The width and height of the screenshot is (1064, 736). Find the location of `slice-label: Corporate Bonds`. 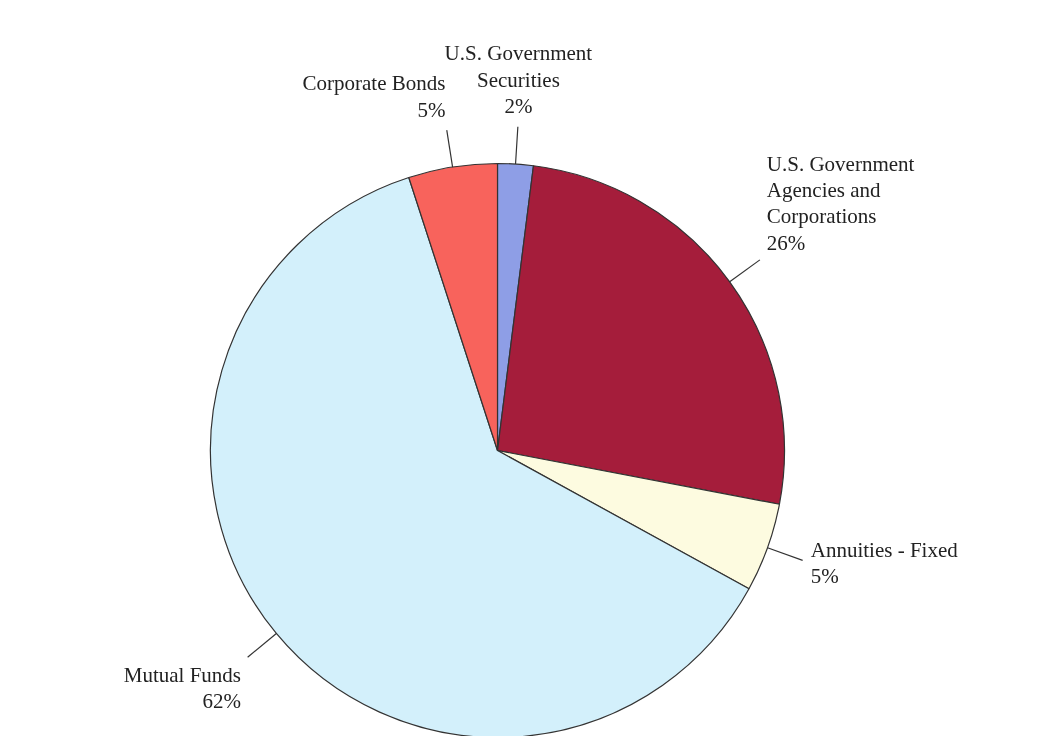

slice-label: Corporate Bonds is located at coordinates (374, 83).